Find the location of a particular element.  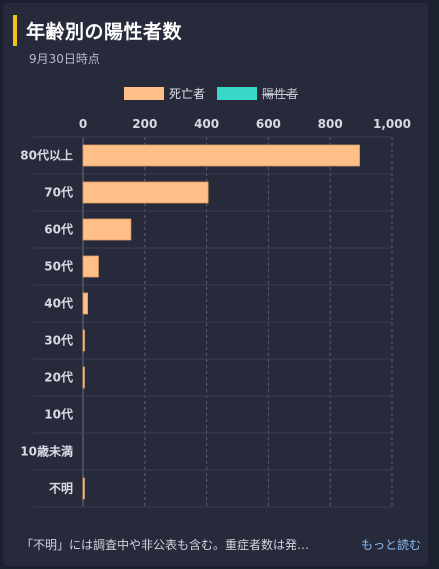

legend-label-deaths: 死亡者 is located at coordinates (187, 94).